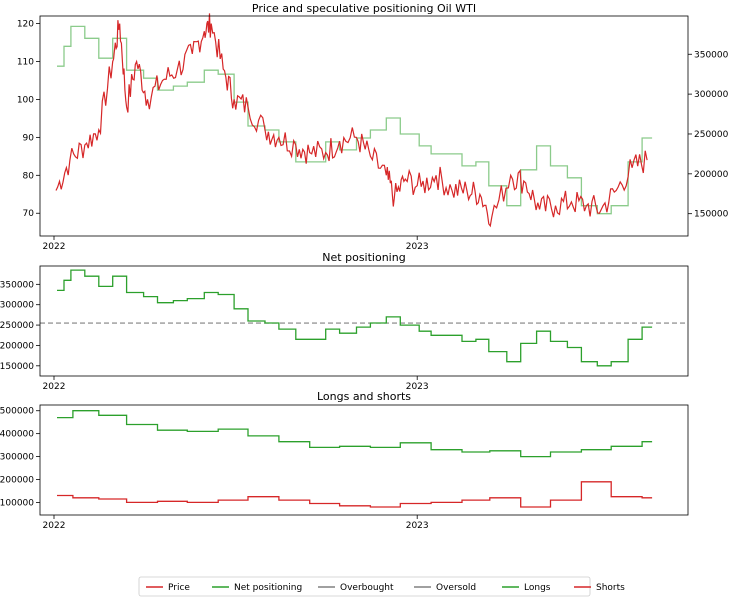 This screenshot has width=730, height=603. What do you see at coordinates (25, 63) in the screenshot?
I see `y-tick-label: 110` at bounding box center [25, 63].